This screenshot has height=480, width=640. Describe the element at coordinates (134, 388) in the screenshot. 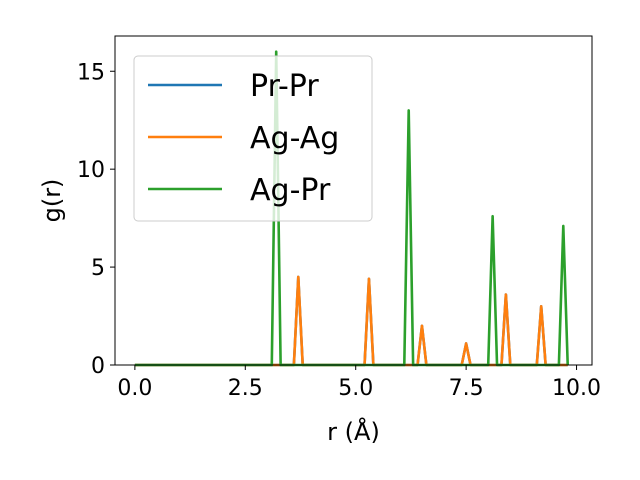

I see `x-tick-label: 0.0` at that location.